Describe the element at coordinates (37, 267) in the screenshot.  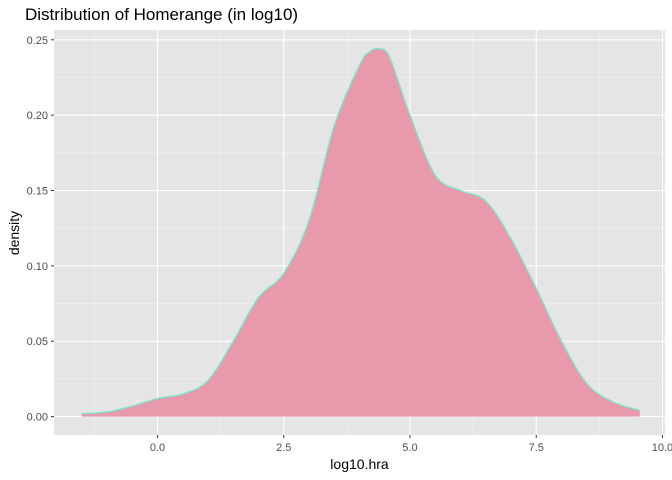
I see `y-tick-label: 0.10` at that location.